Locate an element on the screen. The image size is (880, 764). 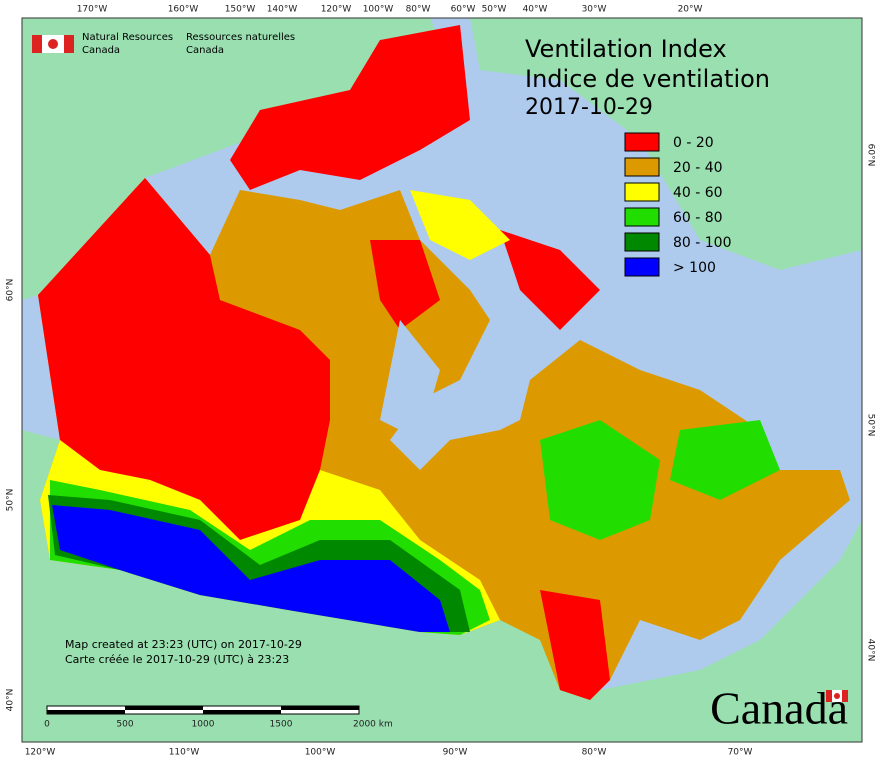
agency-en: Canada is located at coordinates (101, 50).